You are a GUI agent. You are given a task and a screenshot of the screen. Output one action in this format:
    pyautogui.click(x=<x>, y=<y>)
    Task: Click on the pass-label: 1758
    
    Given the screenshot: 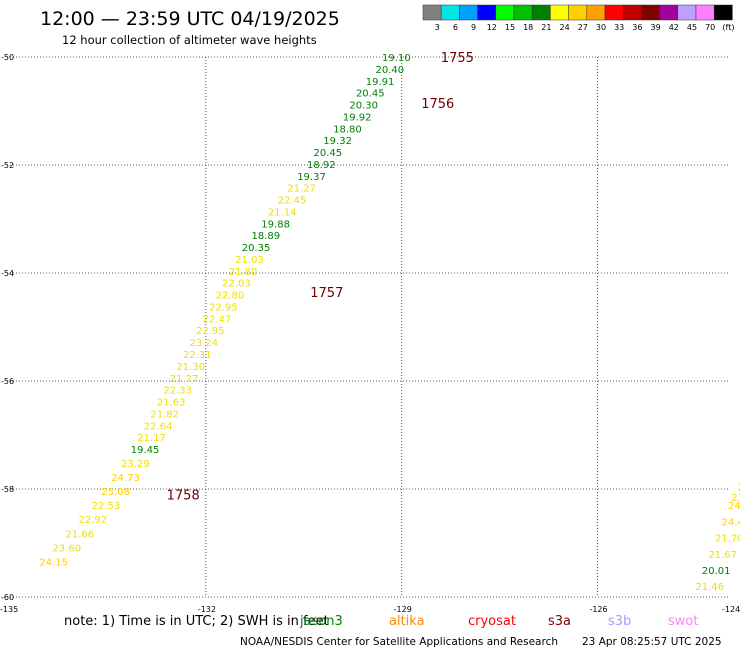 What is the action you would take?
    pyautogui.click(x=183, y=495)
    